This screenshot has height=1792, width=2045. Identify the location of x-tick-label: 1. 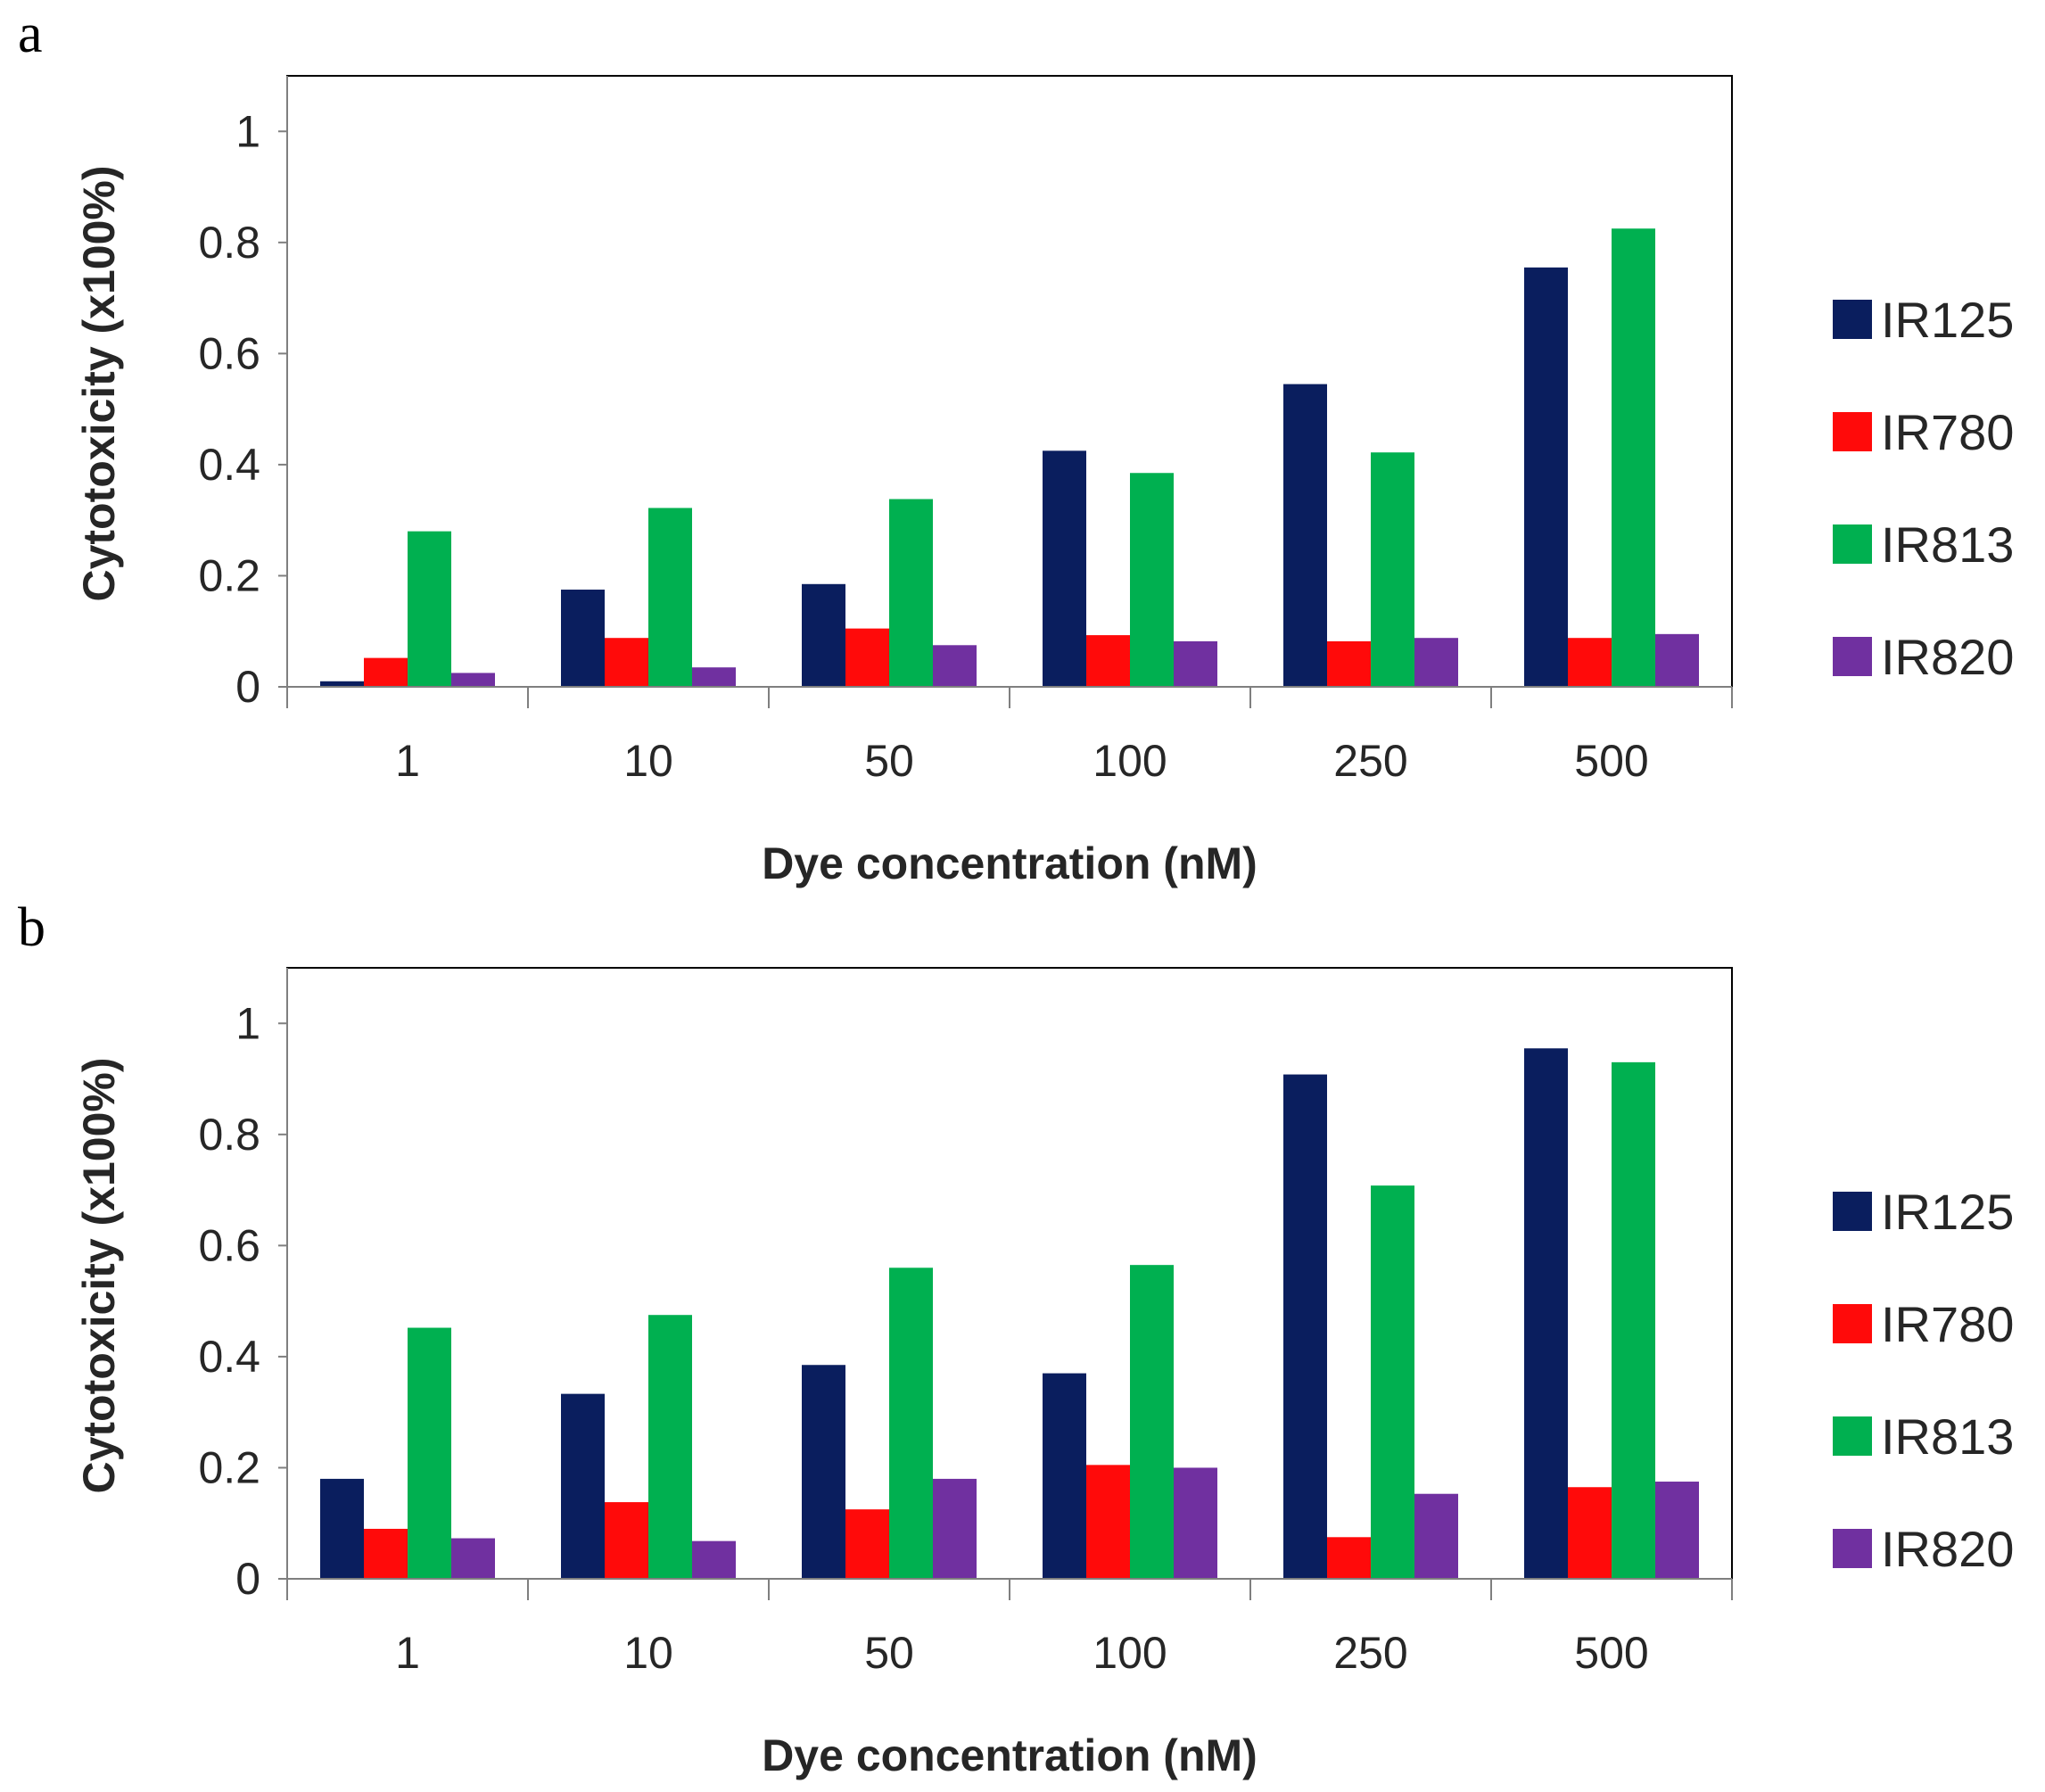
(407, 761).